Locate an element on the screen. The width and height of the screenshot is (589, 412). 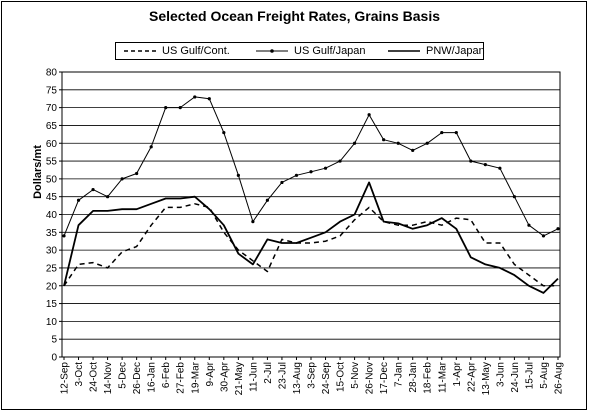
x-tick-label: 5-Aug is located at coordinates (544, 375).